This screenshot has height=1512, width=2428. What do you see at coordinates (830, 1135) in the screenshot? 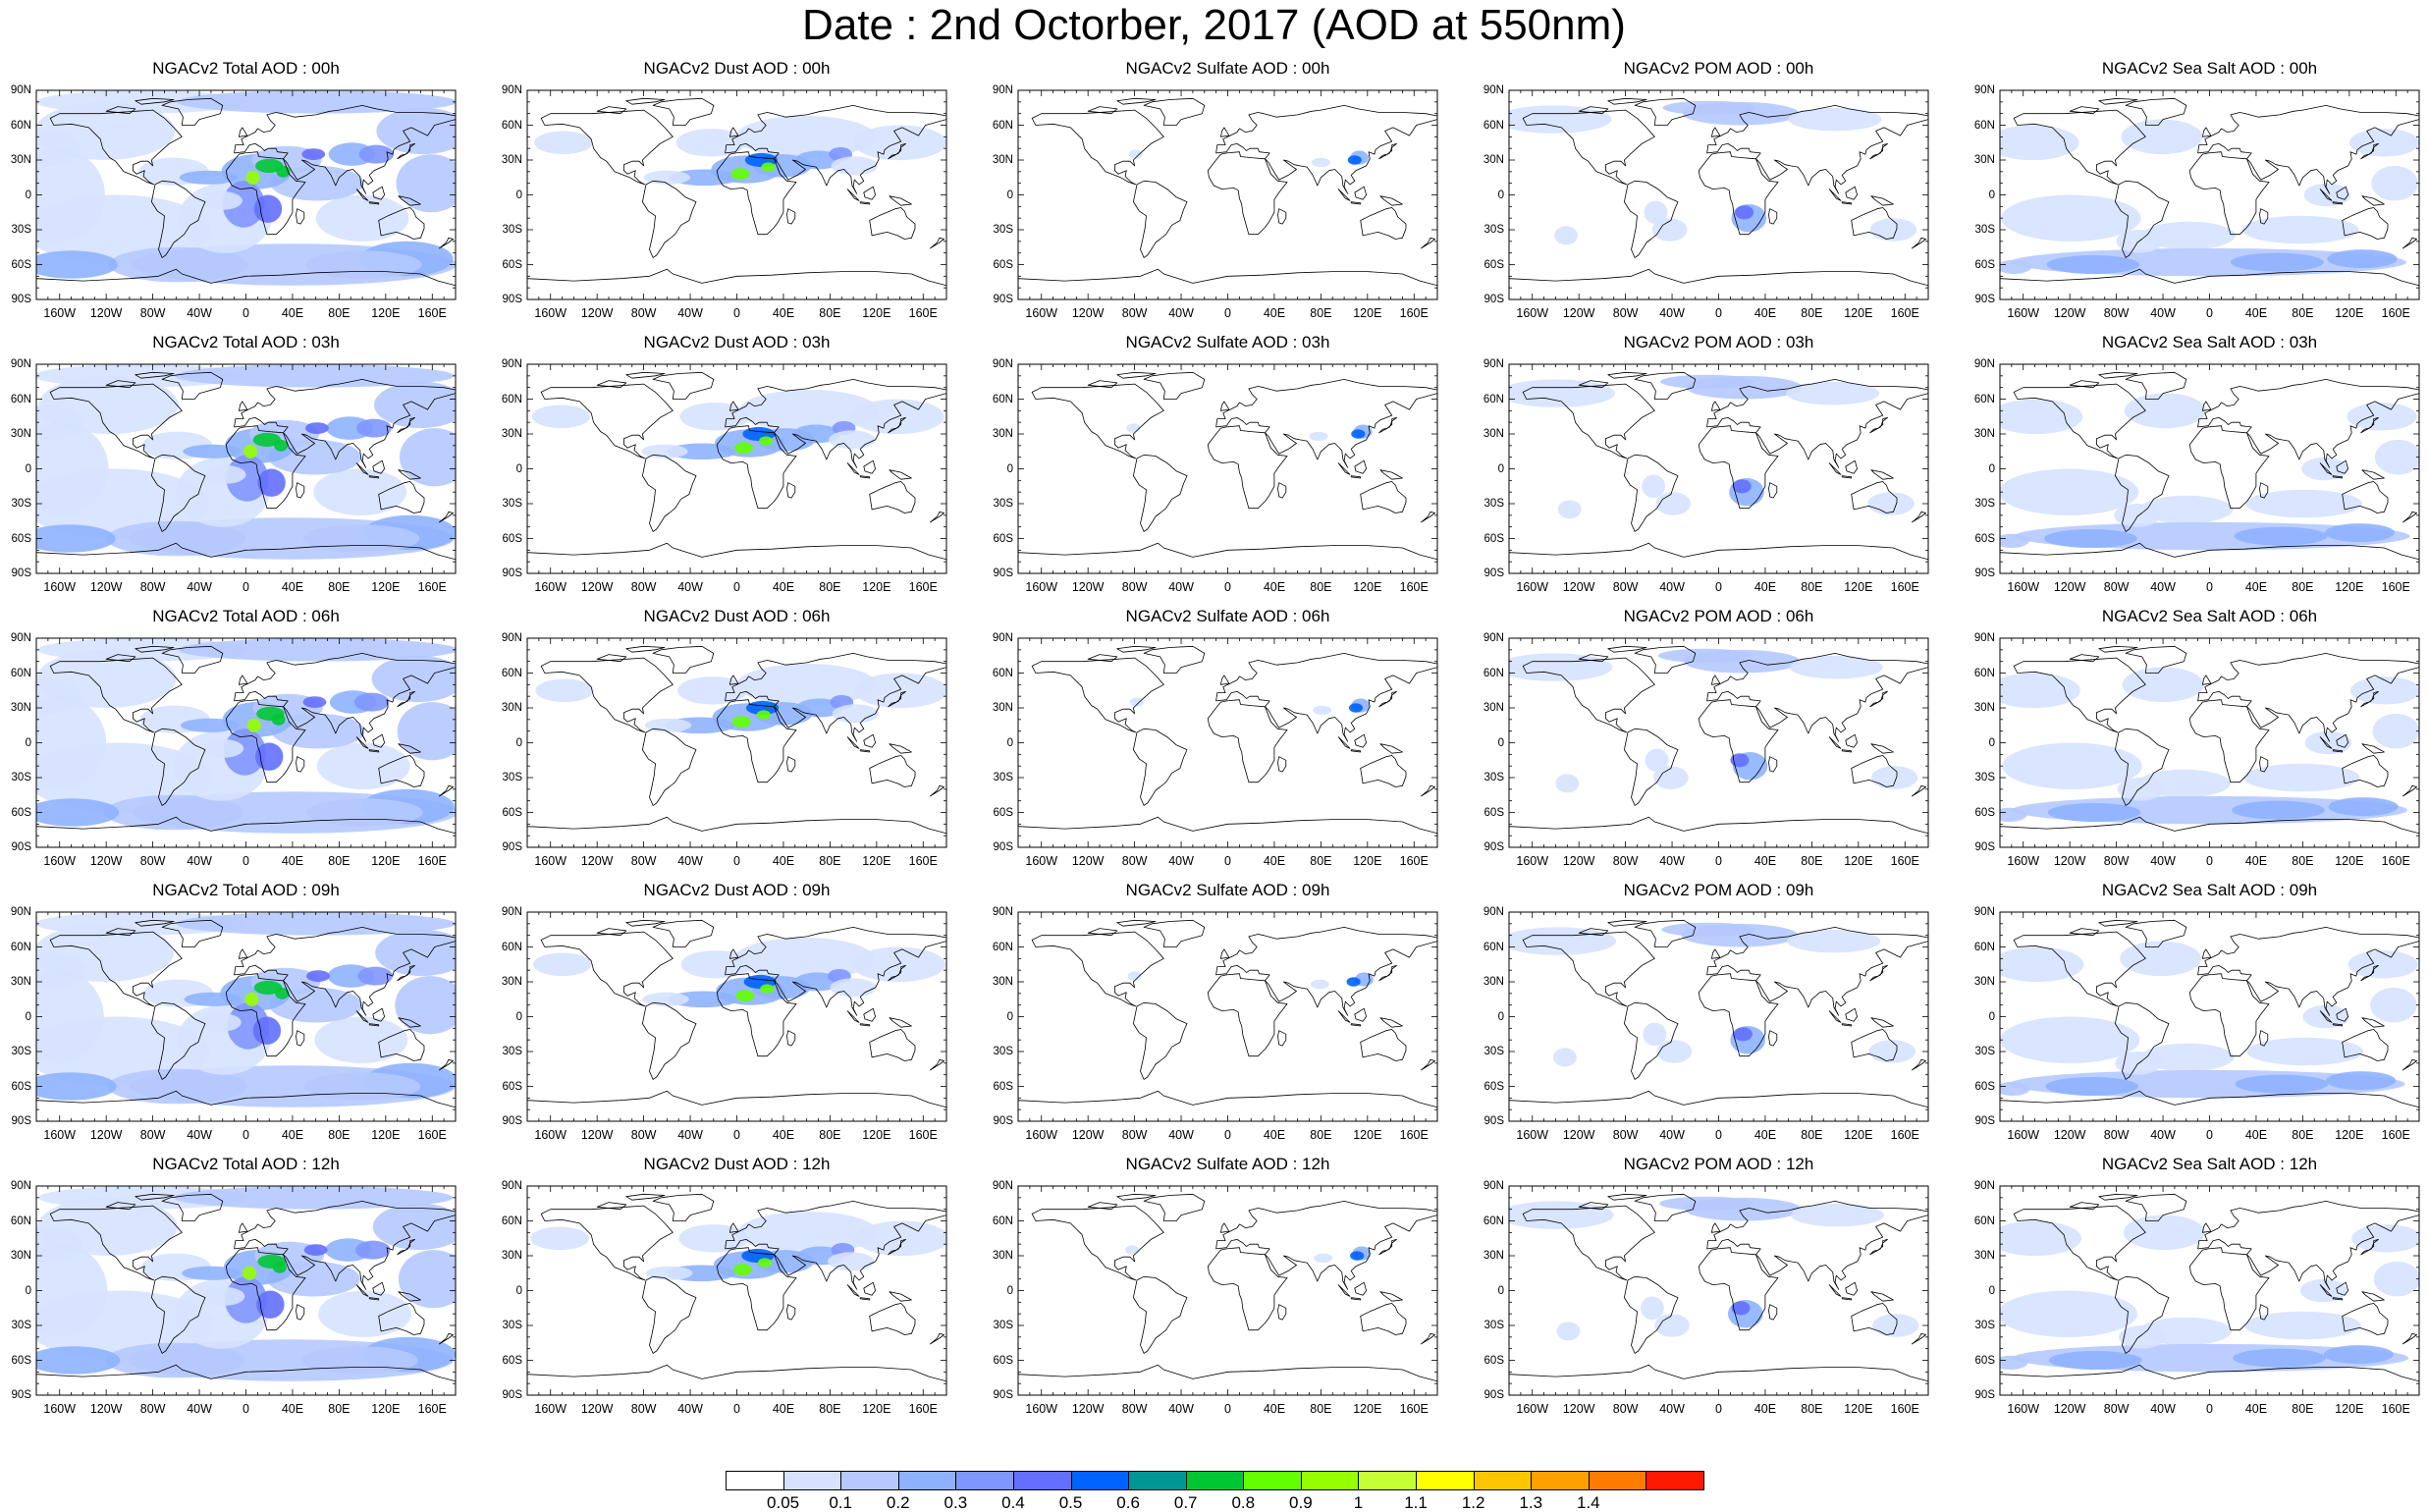
I see `lon-tick-label: 80E` at bounding box center [830, 1135].